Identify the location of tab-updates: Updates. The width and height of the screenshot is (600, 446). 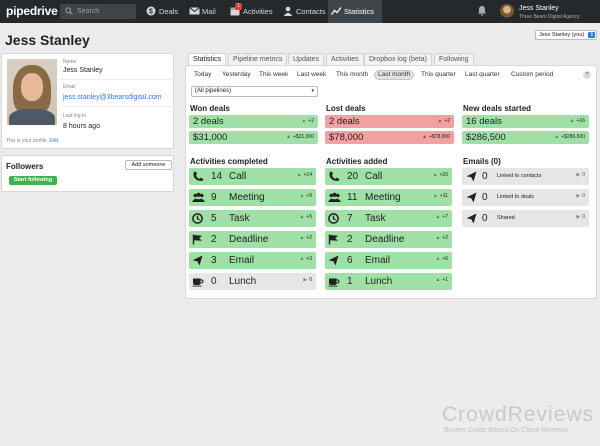
(306, 59).